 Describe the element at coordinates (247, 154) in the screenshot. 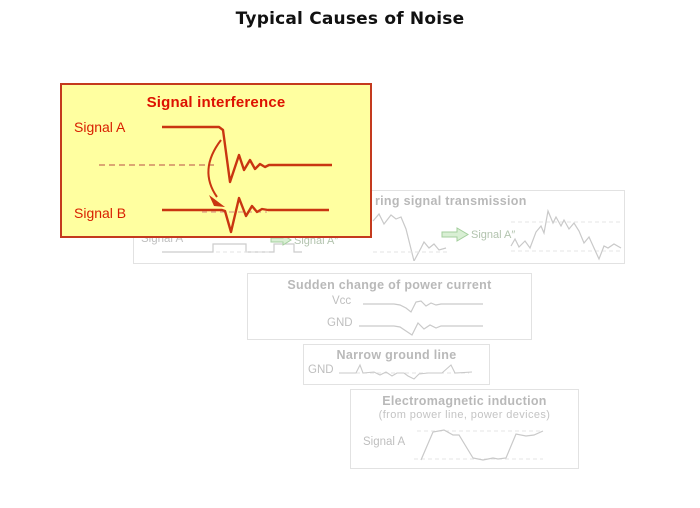

I see `signal-a-wave` at that location.